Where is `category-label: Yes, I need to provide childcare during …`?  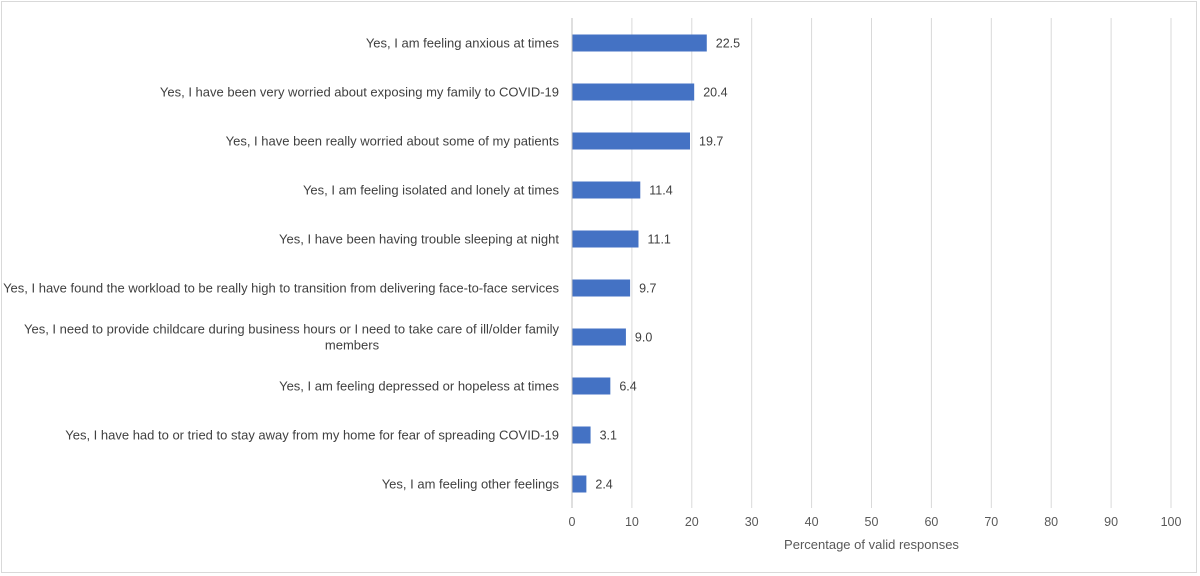
category-label: Yes, I need to provide childcare during … is located at coordinates (291, 337).